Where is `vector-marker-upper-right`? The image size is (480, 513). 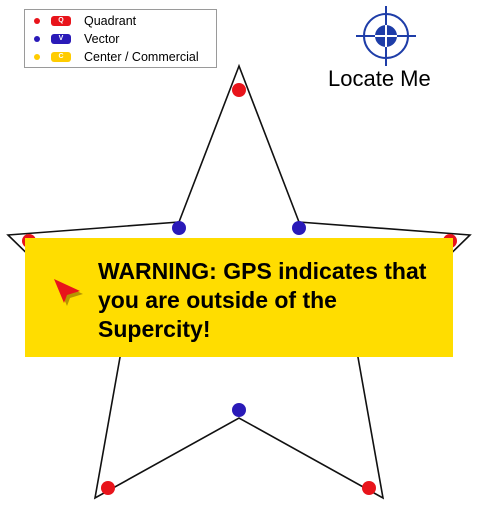
vector-marker-upper-right is located at coordinates (299, 228).